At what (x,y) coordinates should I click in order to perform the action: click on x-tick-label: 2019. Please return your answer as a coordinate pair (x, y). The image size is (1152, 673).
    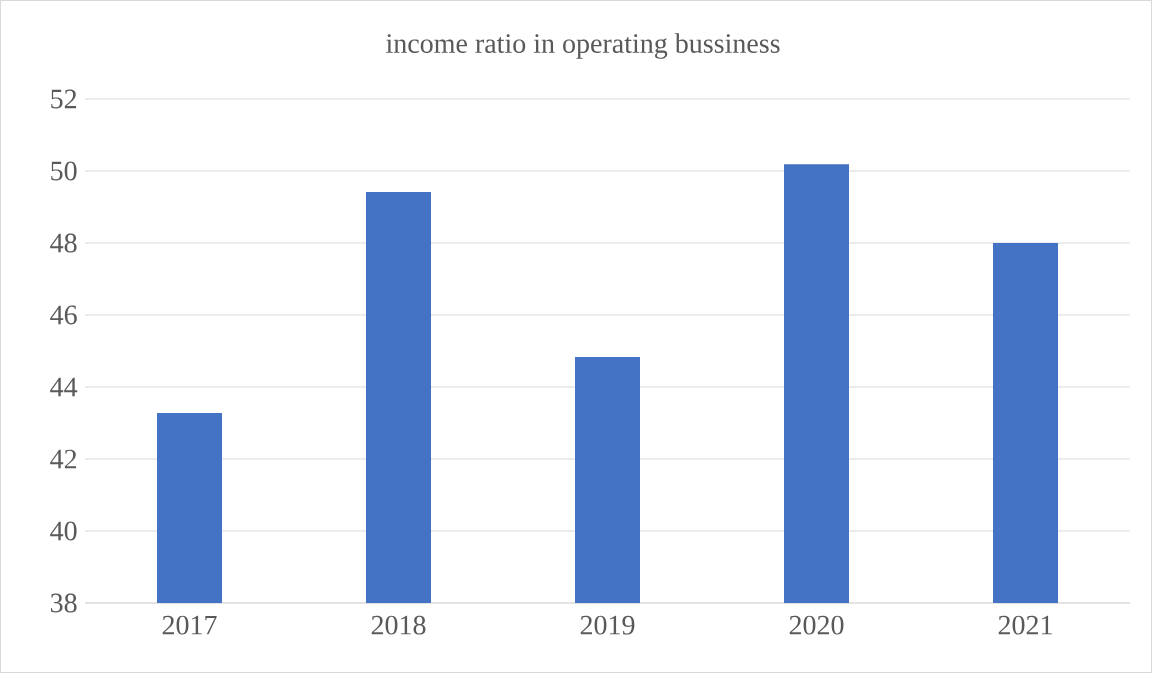
    Looking at the image, I should click on (607, 625).